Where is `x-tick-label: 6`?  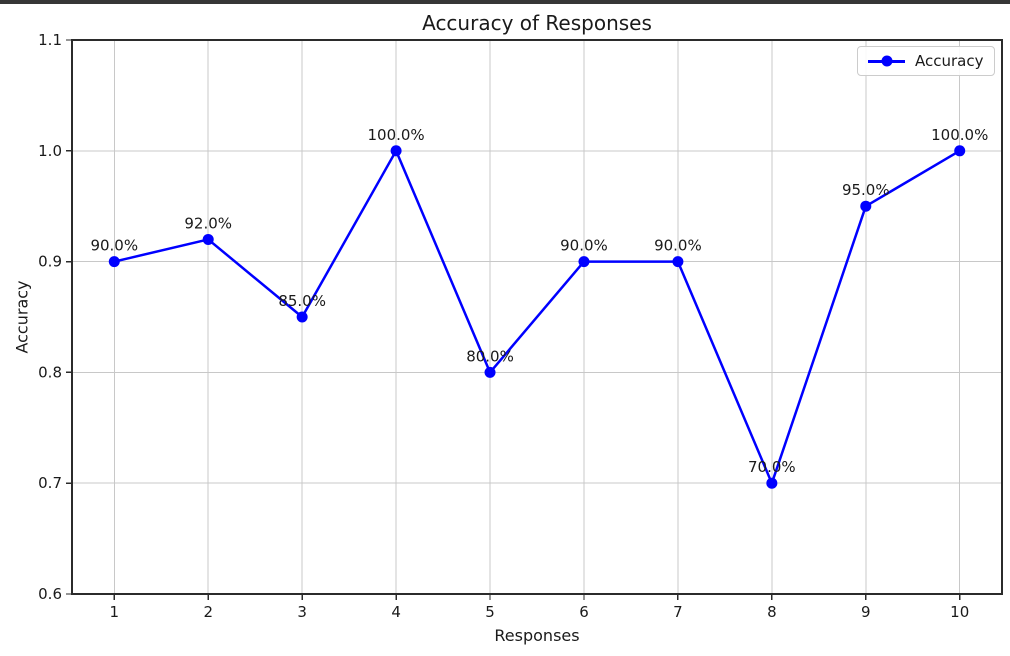
x-tick-label: 6 is located at coordinates (584, 612).